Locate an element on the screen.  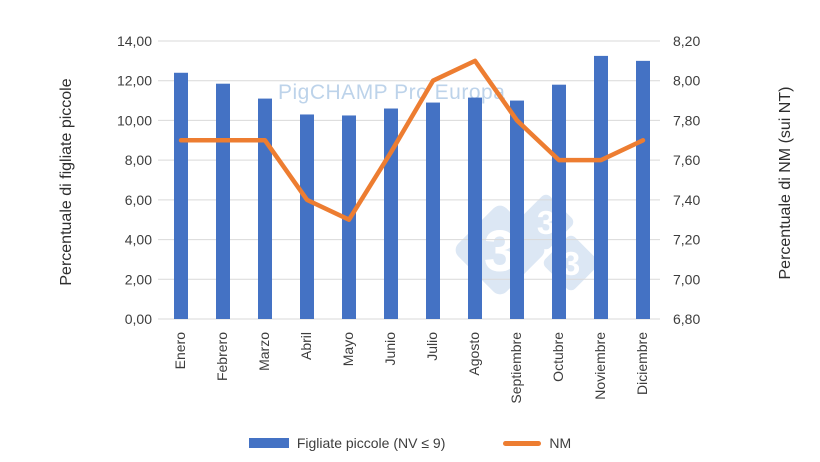
left-tick-label-6,00: 6,00 is located at coordinates (138, 200).